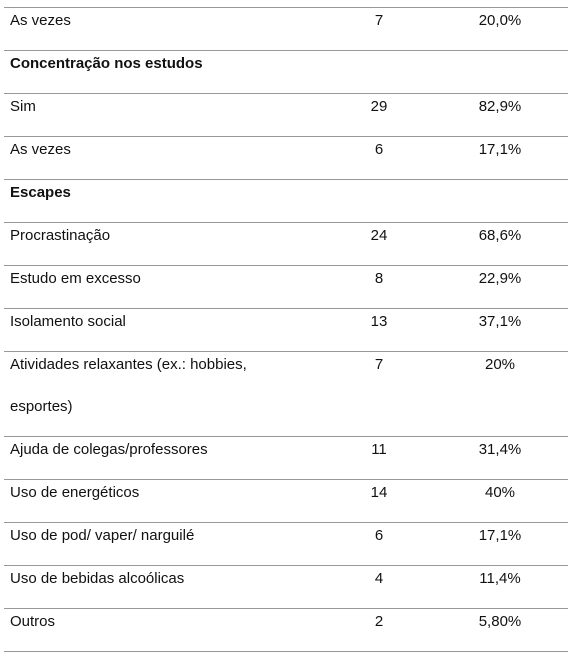 Image resolution: width=574 pixels, height=652 pixels. What do you see at coordinates (379, 278) in the screenshot?
I see `cell-text: 8` at bounding box center [379, 278].